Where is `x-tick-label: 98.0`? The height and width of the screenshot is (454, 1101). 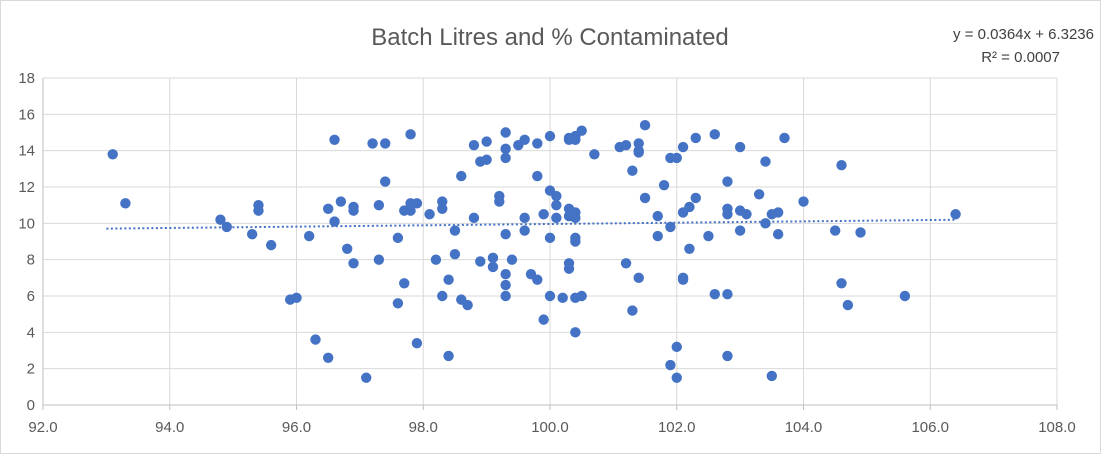 x-tick-label: 98.0 is located at coordinates (423, 427).